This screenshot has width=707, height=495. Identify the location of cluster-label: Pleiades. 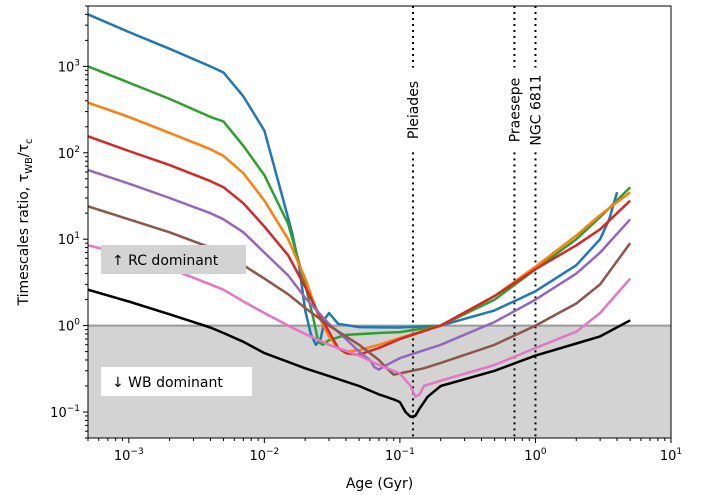
(414, 110).